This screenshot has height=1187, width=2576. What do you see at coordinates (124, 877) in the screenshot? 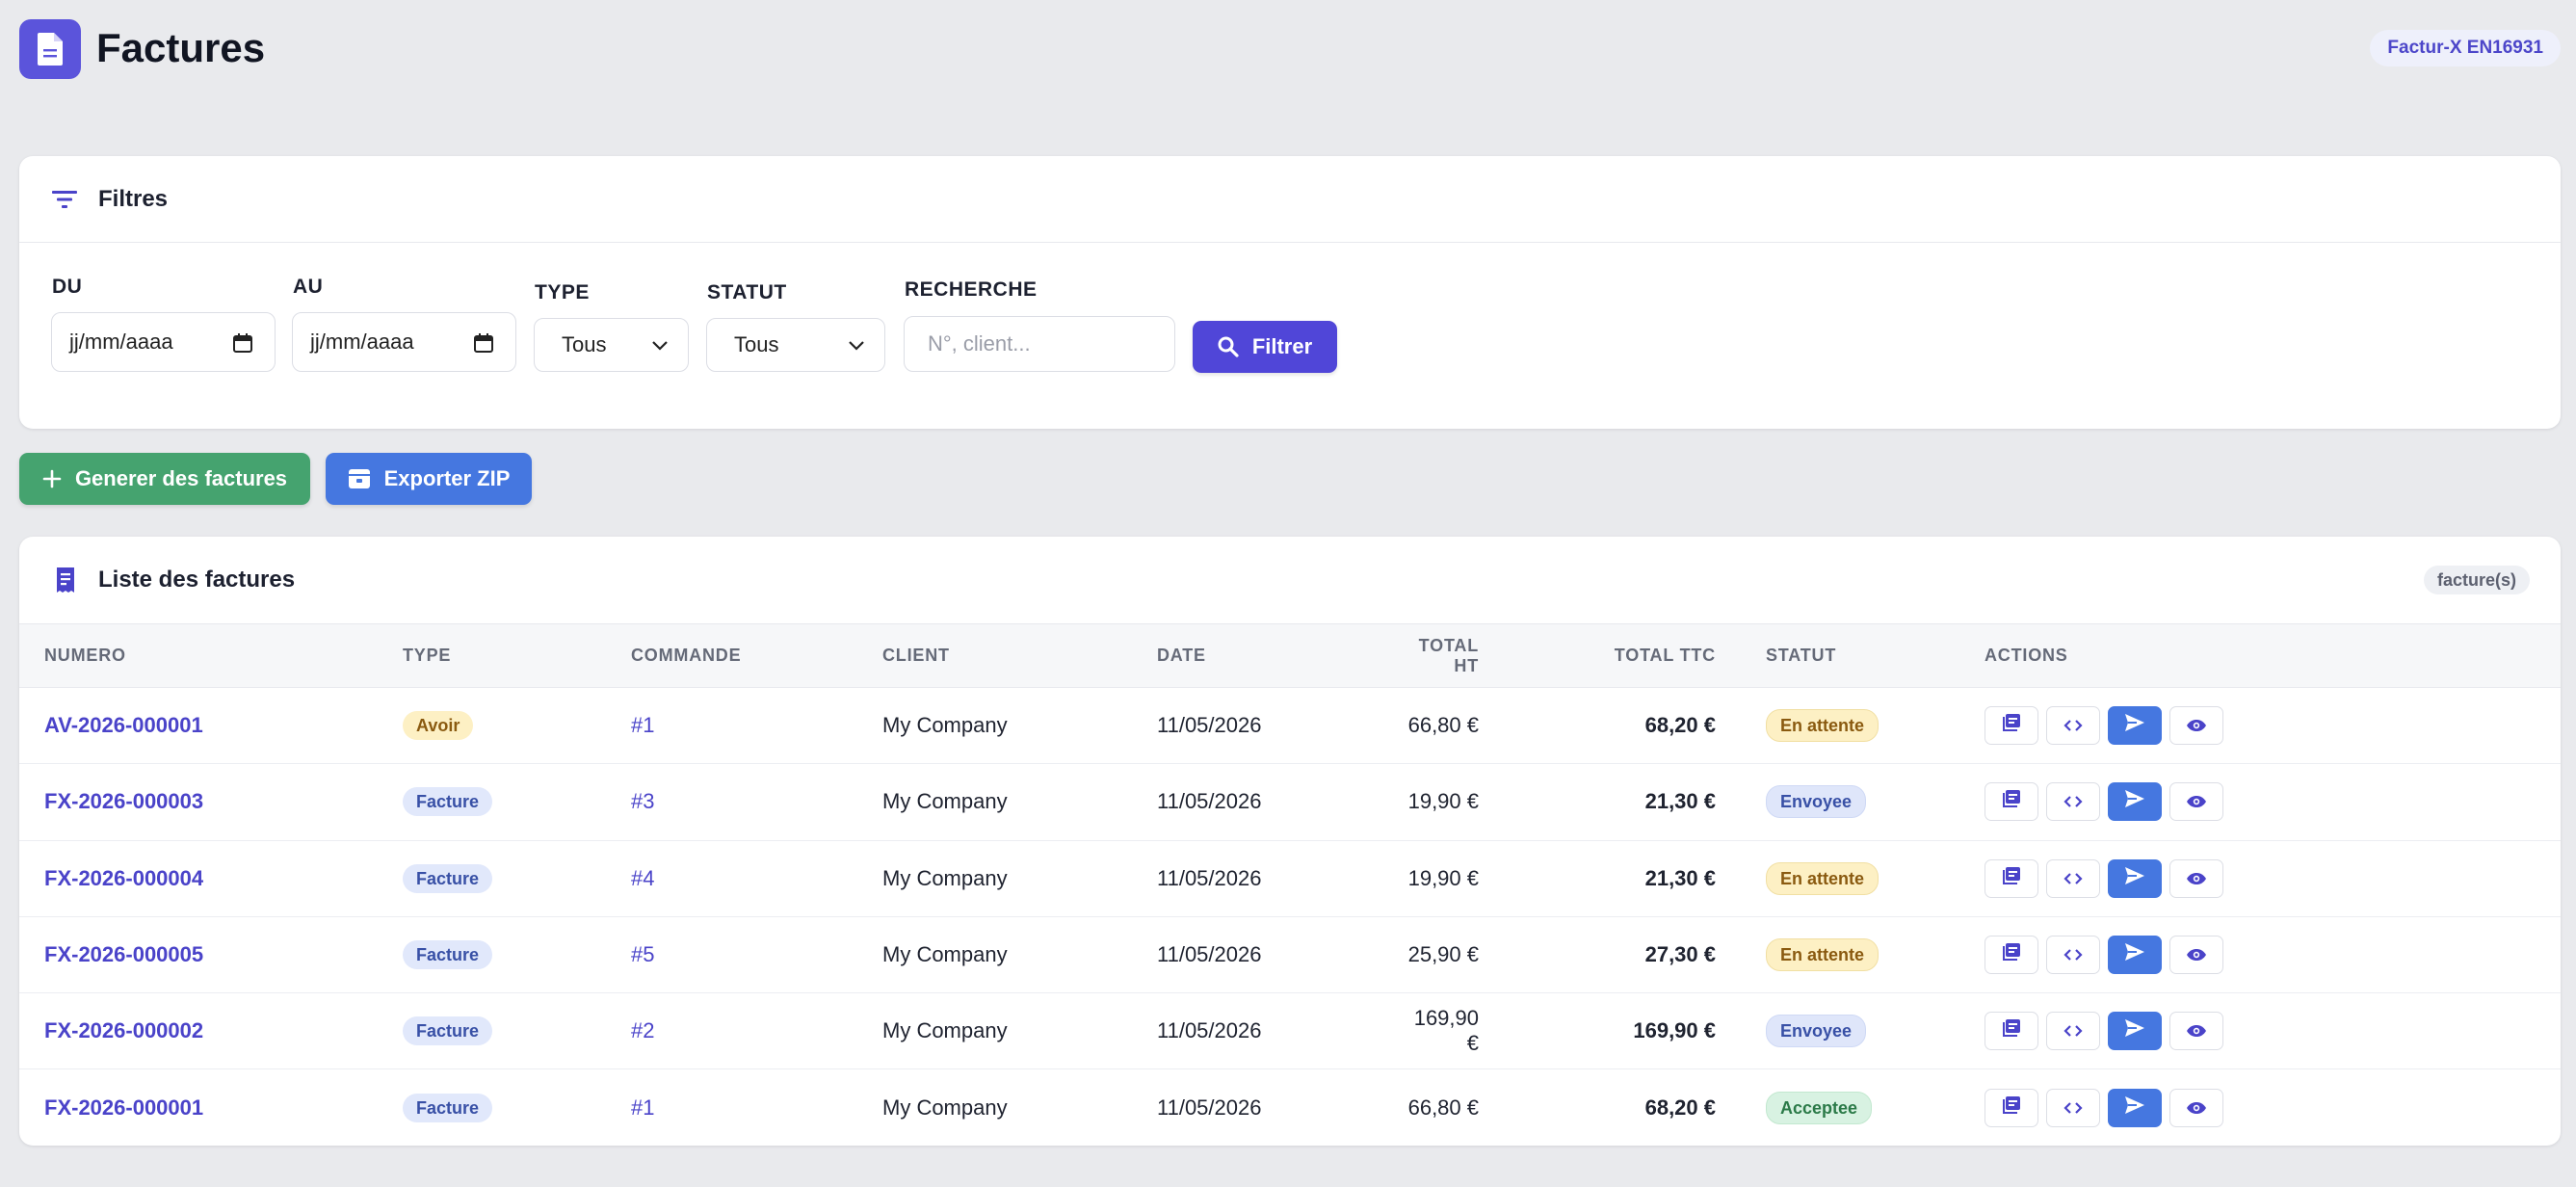
I see `invoice-number-link: FX-2026-000004` at bounding box center [124, 877].